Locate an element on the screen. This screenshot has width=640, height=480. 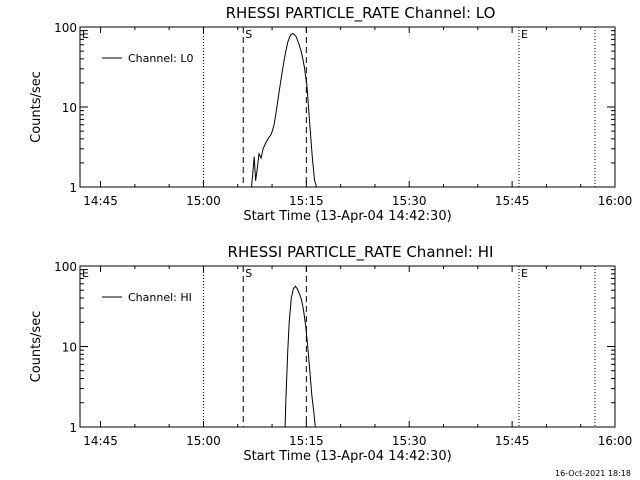
lo-x-tick-label: 15:45 is located at coordinates (512, 201).